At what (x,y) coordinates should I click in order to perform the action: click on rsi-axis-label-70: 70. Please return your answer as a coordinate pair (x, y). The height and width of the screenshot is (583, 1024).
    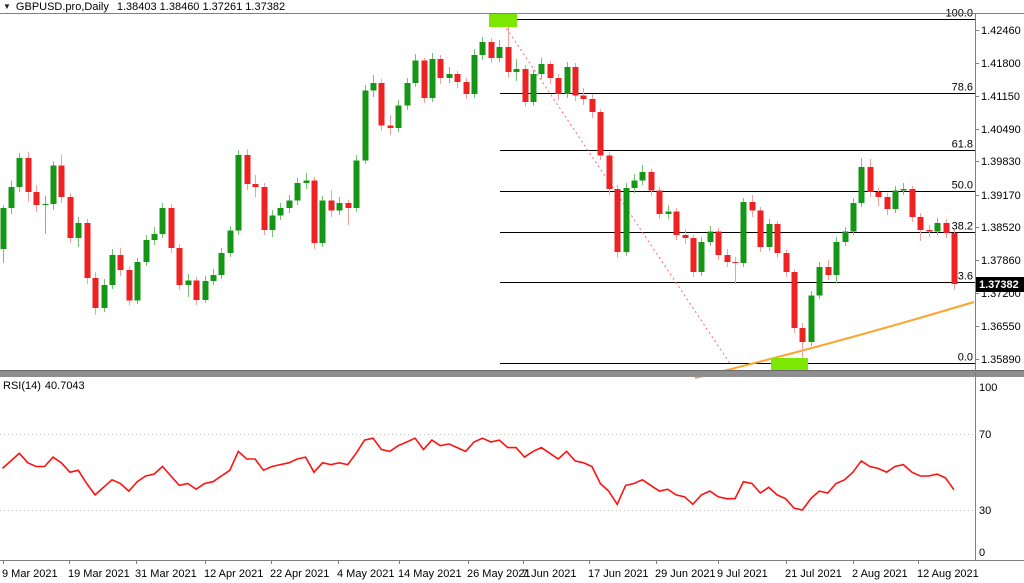
    Looking at the image, I should click on (985, 435).